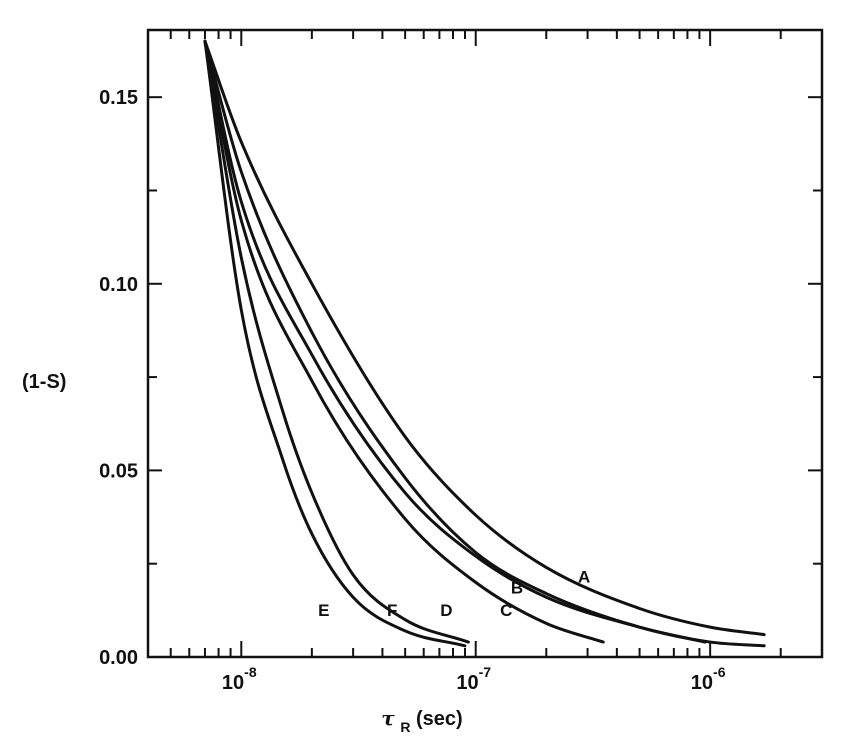  I want to click on curve-label-f: F, so click(392, 610).